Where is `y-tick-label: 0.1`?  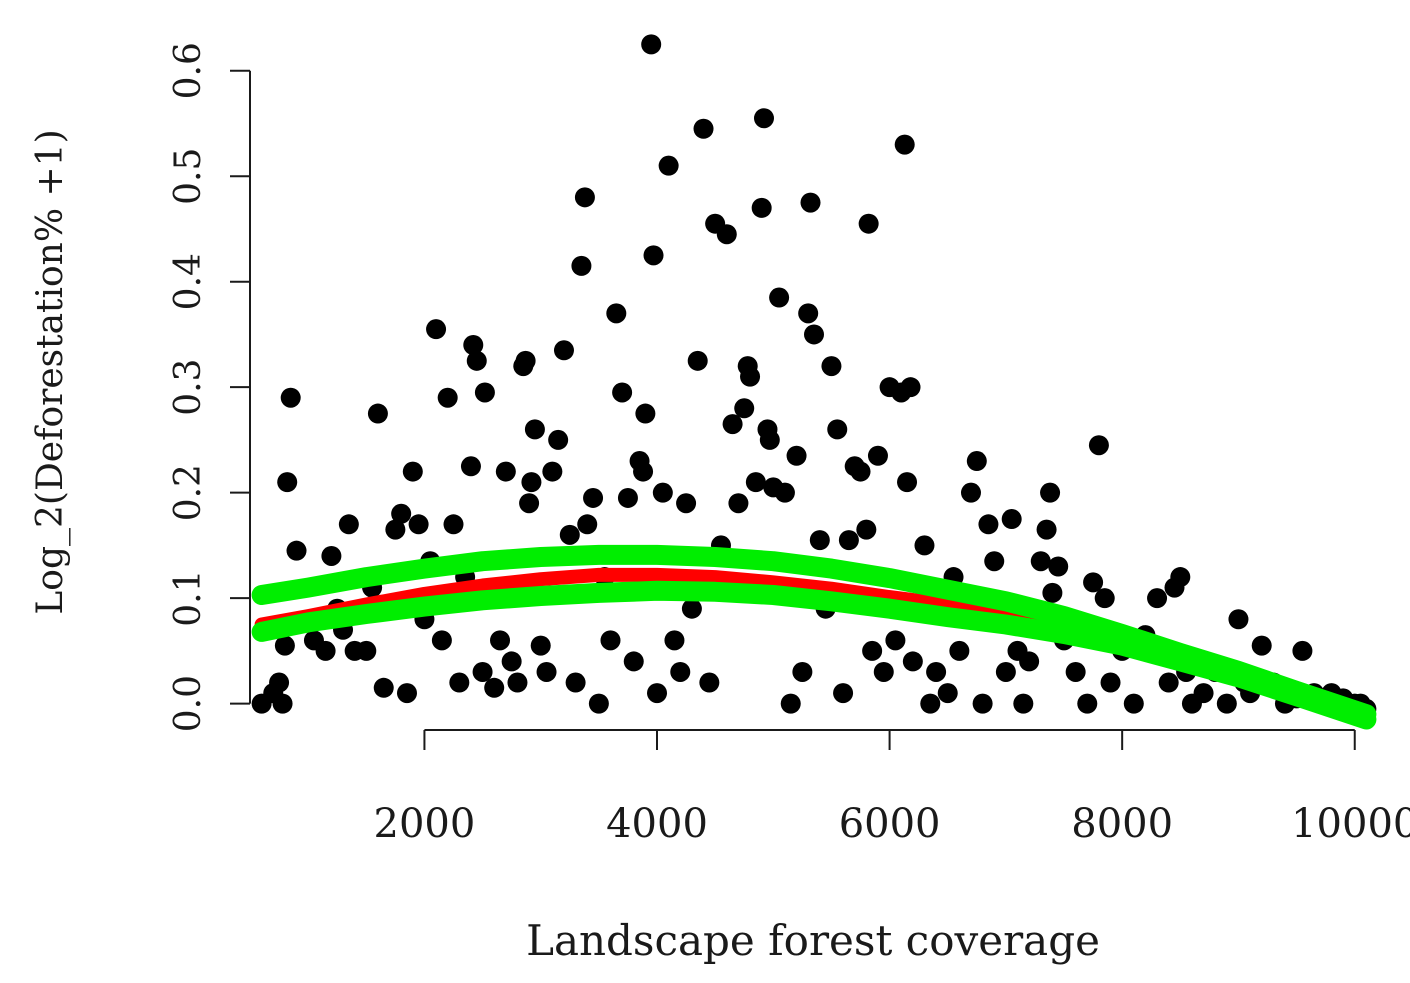
y-tick-label: 0.1 is located at coordinates (188, 598).